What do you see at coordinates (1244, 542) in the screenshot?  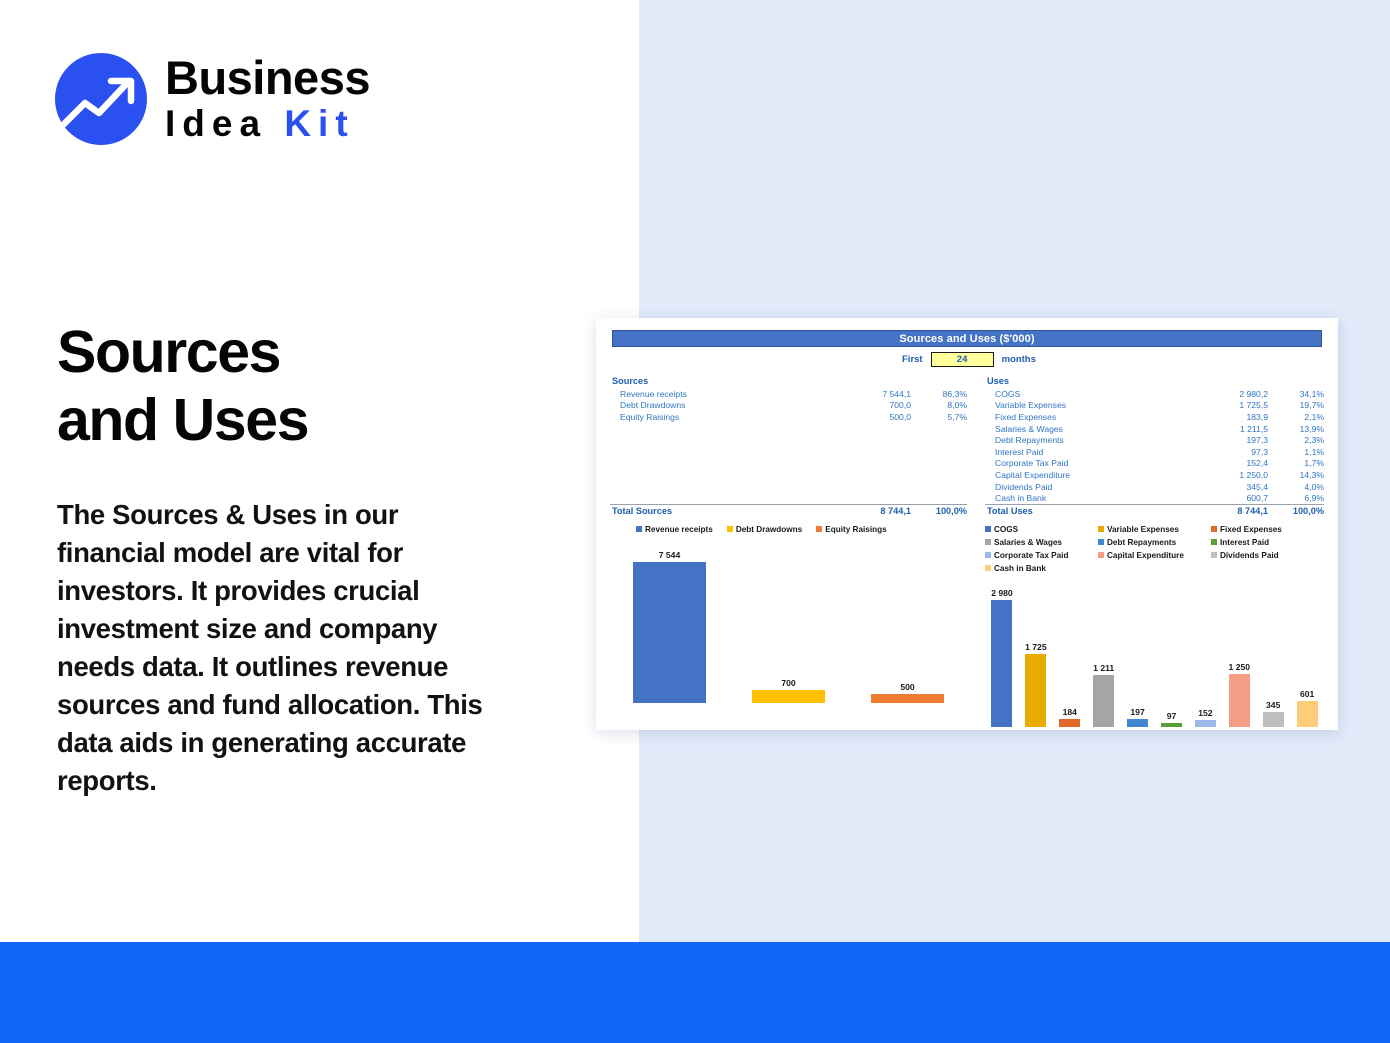 I see `legend-label: Interest Paid` at bounding box center [1244, 542].